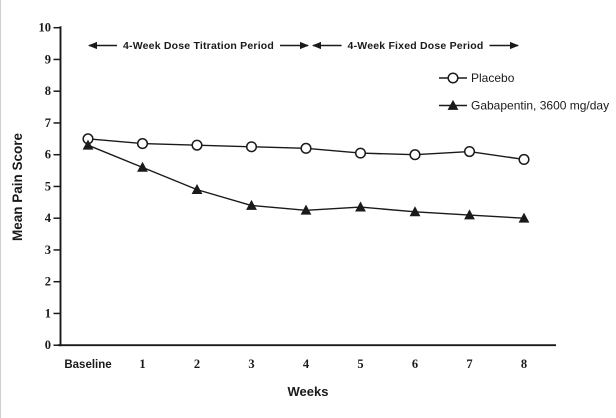 The height and width of the screenshot is (418, 616). I want to click on series-gabapentin-3600-mg-day, so click(306, 181).